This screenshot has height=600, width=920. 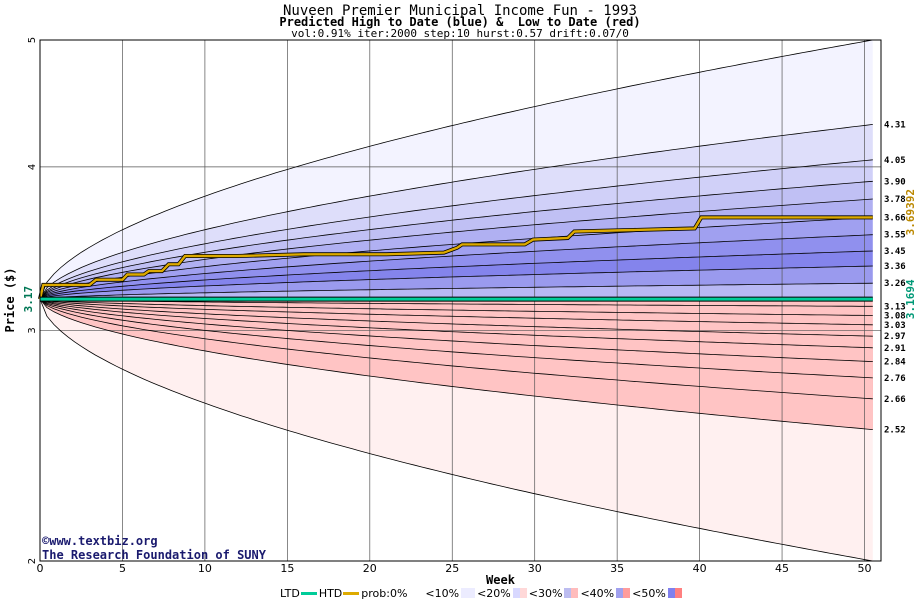 What do you see at coordinates (895, 316) in the screenshot?
I see `percentile-end-label-10: 3.08` at bounding box center [895, 316].